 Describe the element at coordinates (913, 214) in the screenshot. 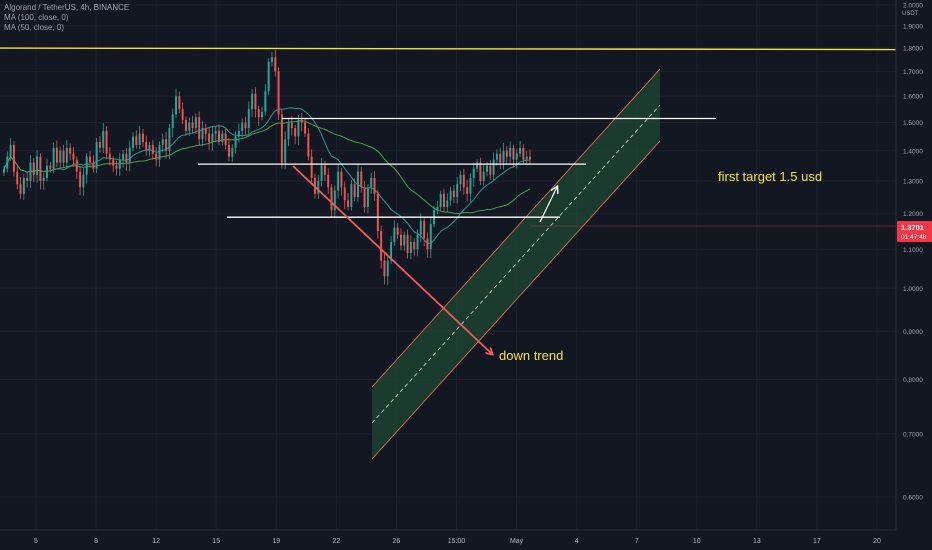

I see `price-tick-label: 1.2000` at that location.